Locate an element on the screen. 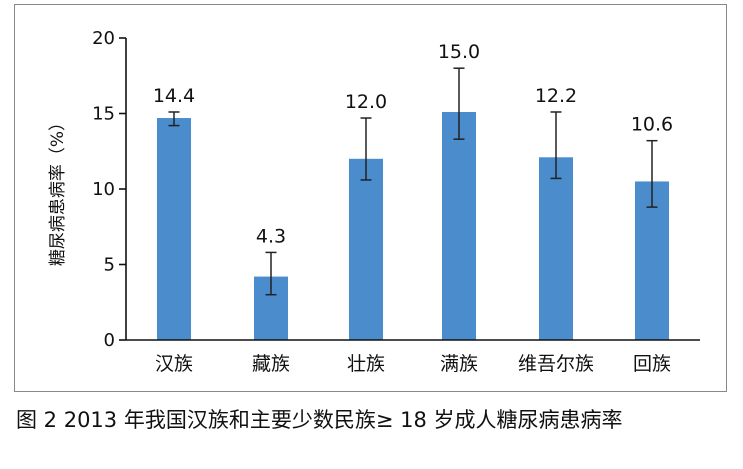 This screenshot has height=469, width=743. value-label: 12.2 is located at coordinates (556, 96).